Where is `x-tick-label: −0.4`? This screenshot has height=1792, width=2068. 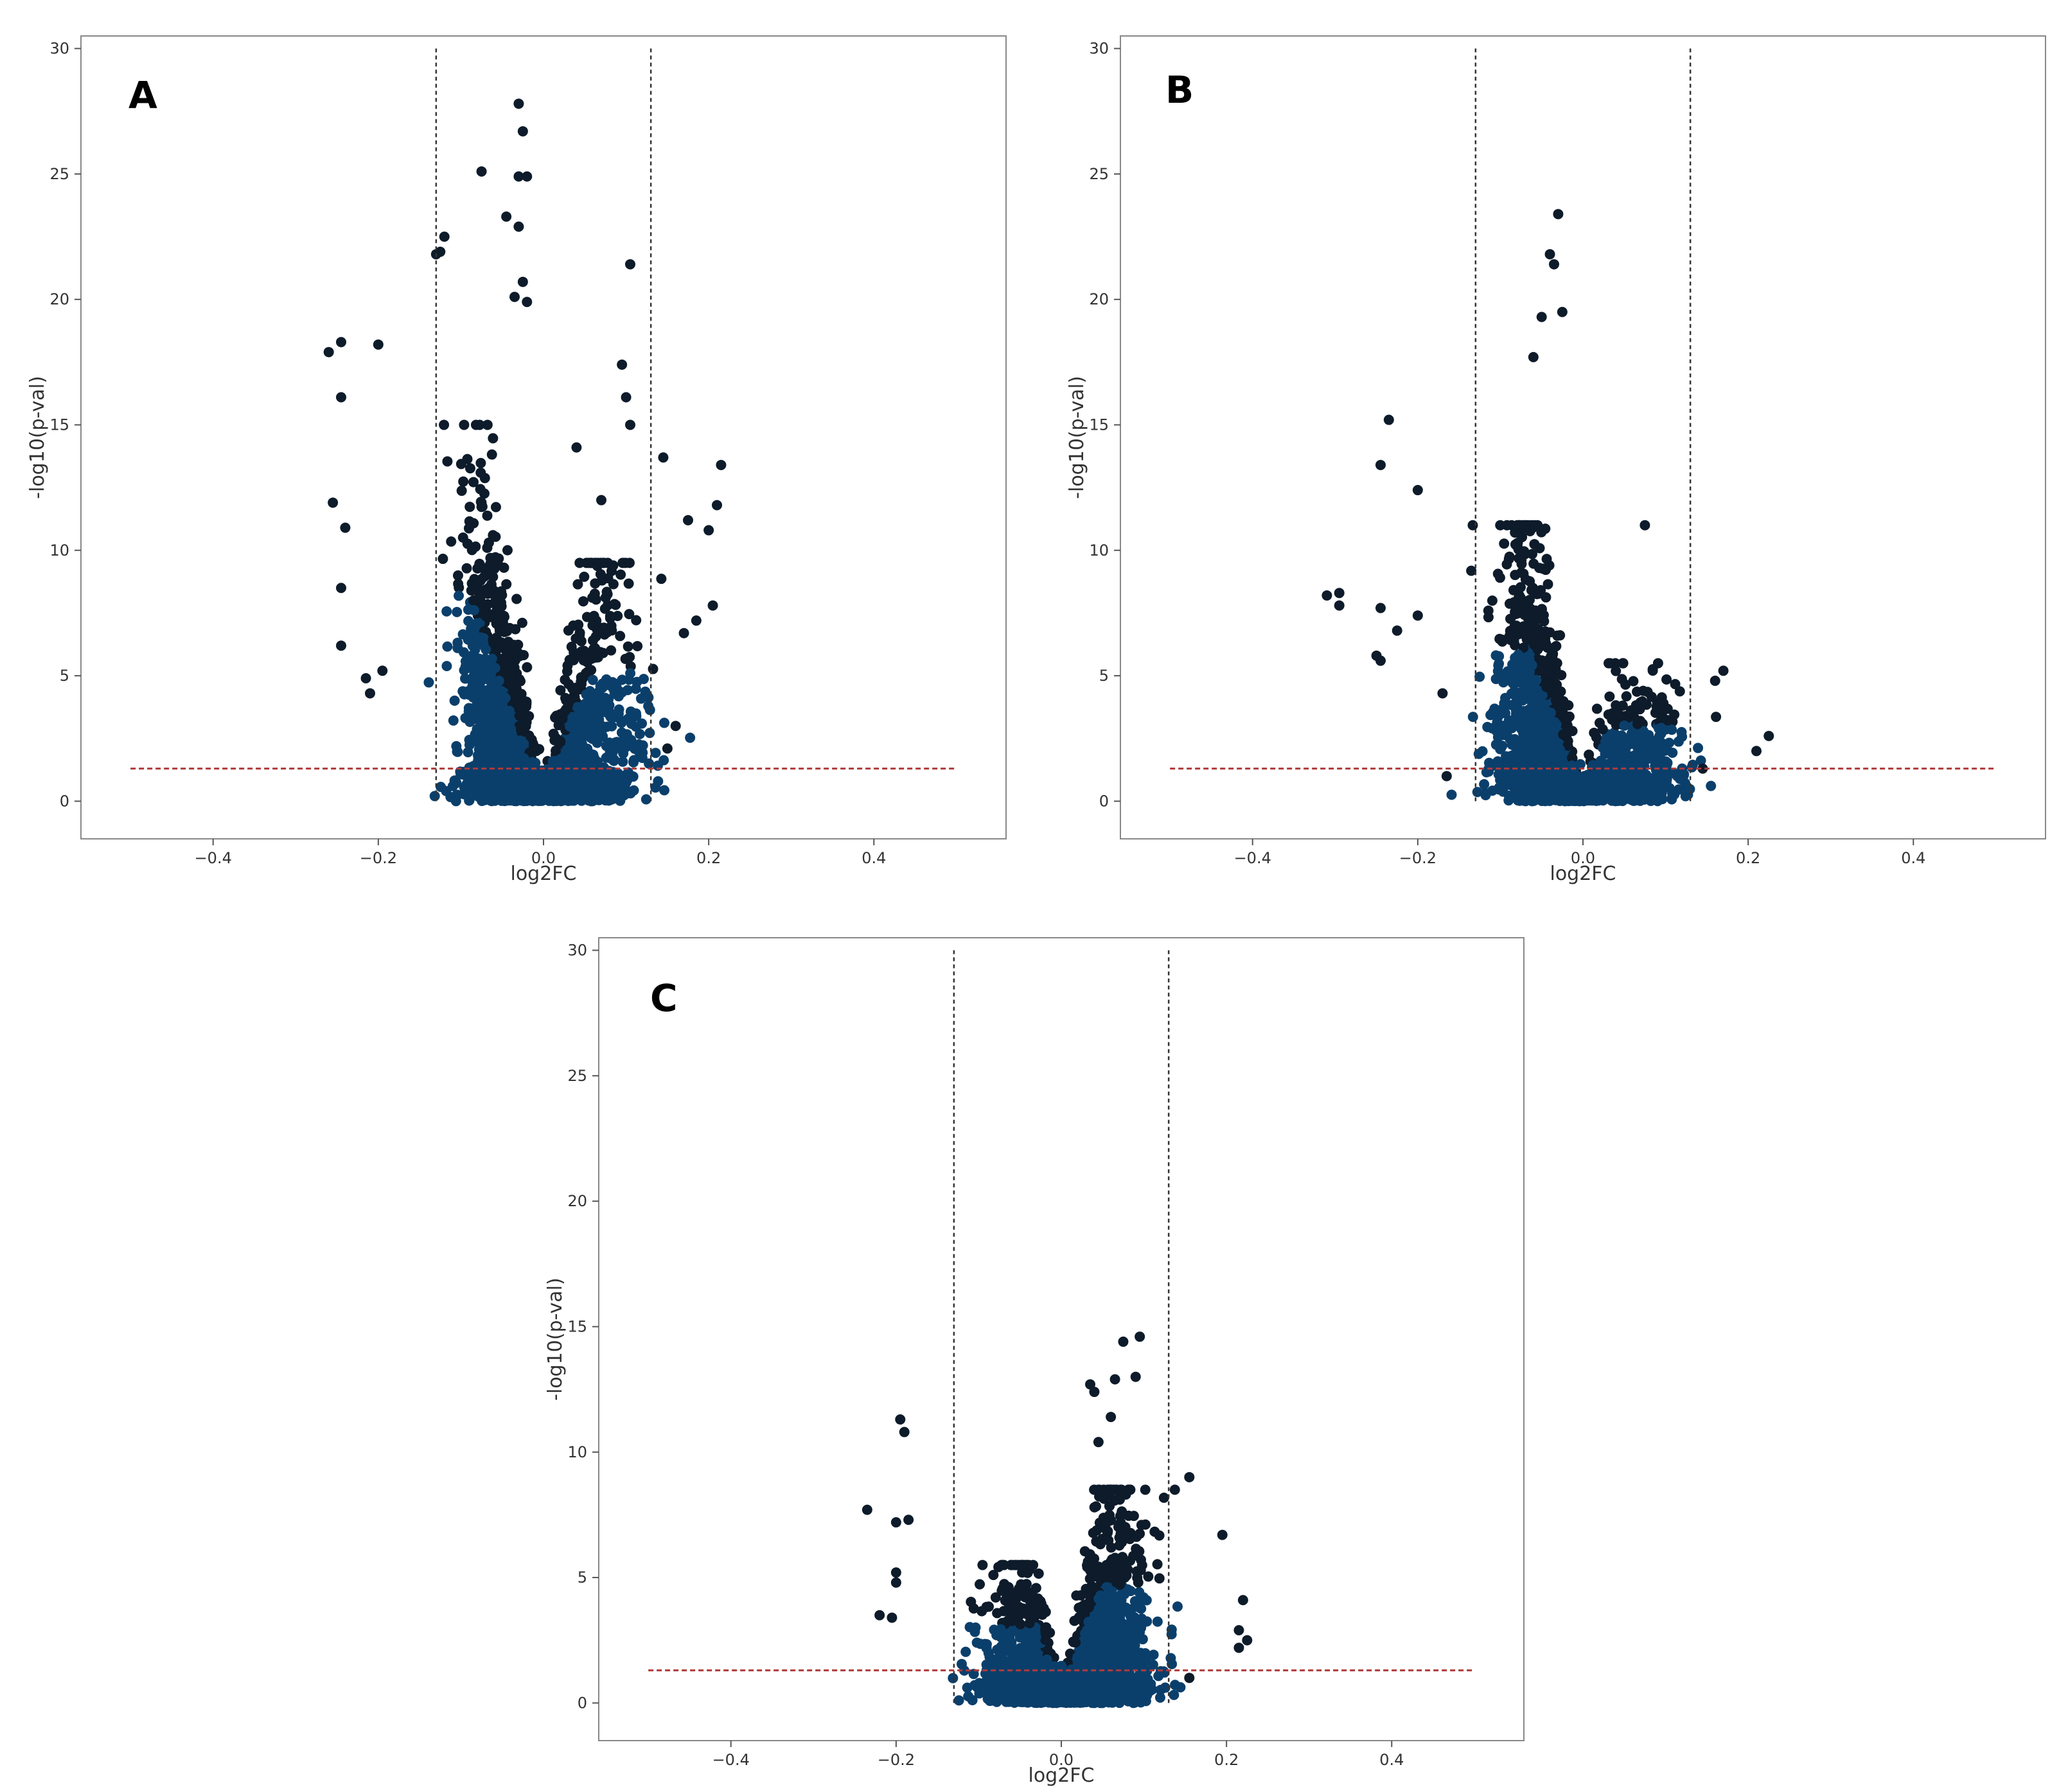
x-tick-label: −0.4 is located at coordinates (213, 858).